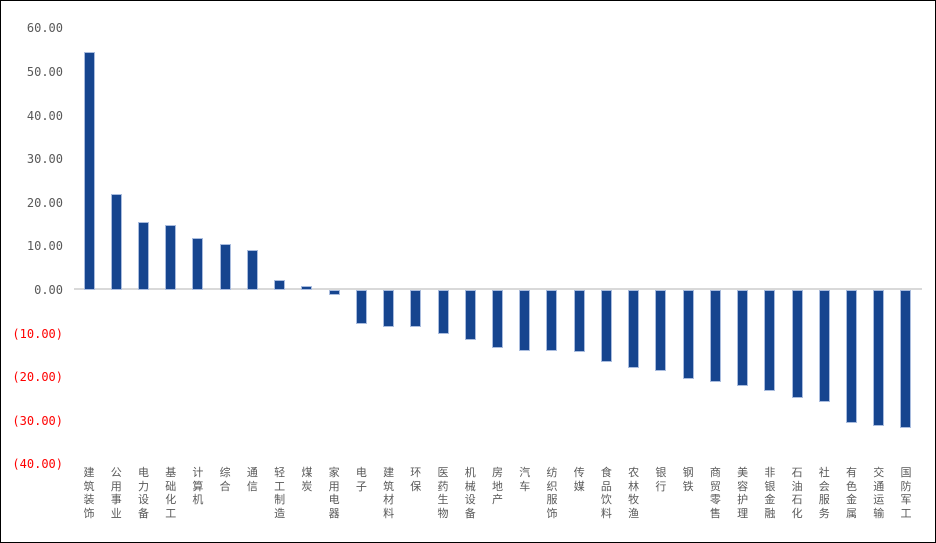 This screenshot has width=936, height=543. I want to click on x-category-label: 纺 织 服 饰, so click(552, 493).